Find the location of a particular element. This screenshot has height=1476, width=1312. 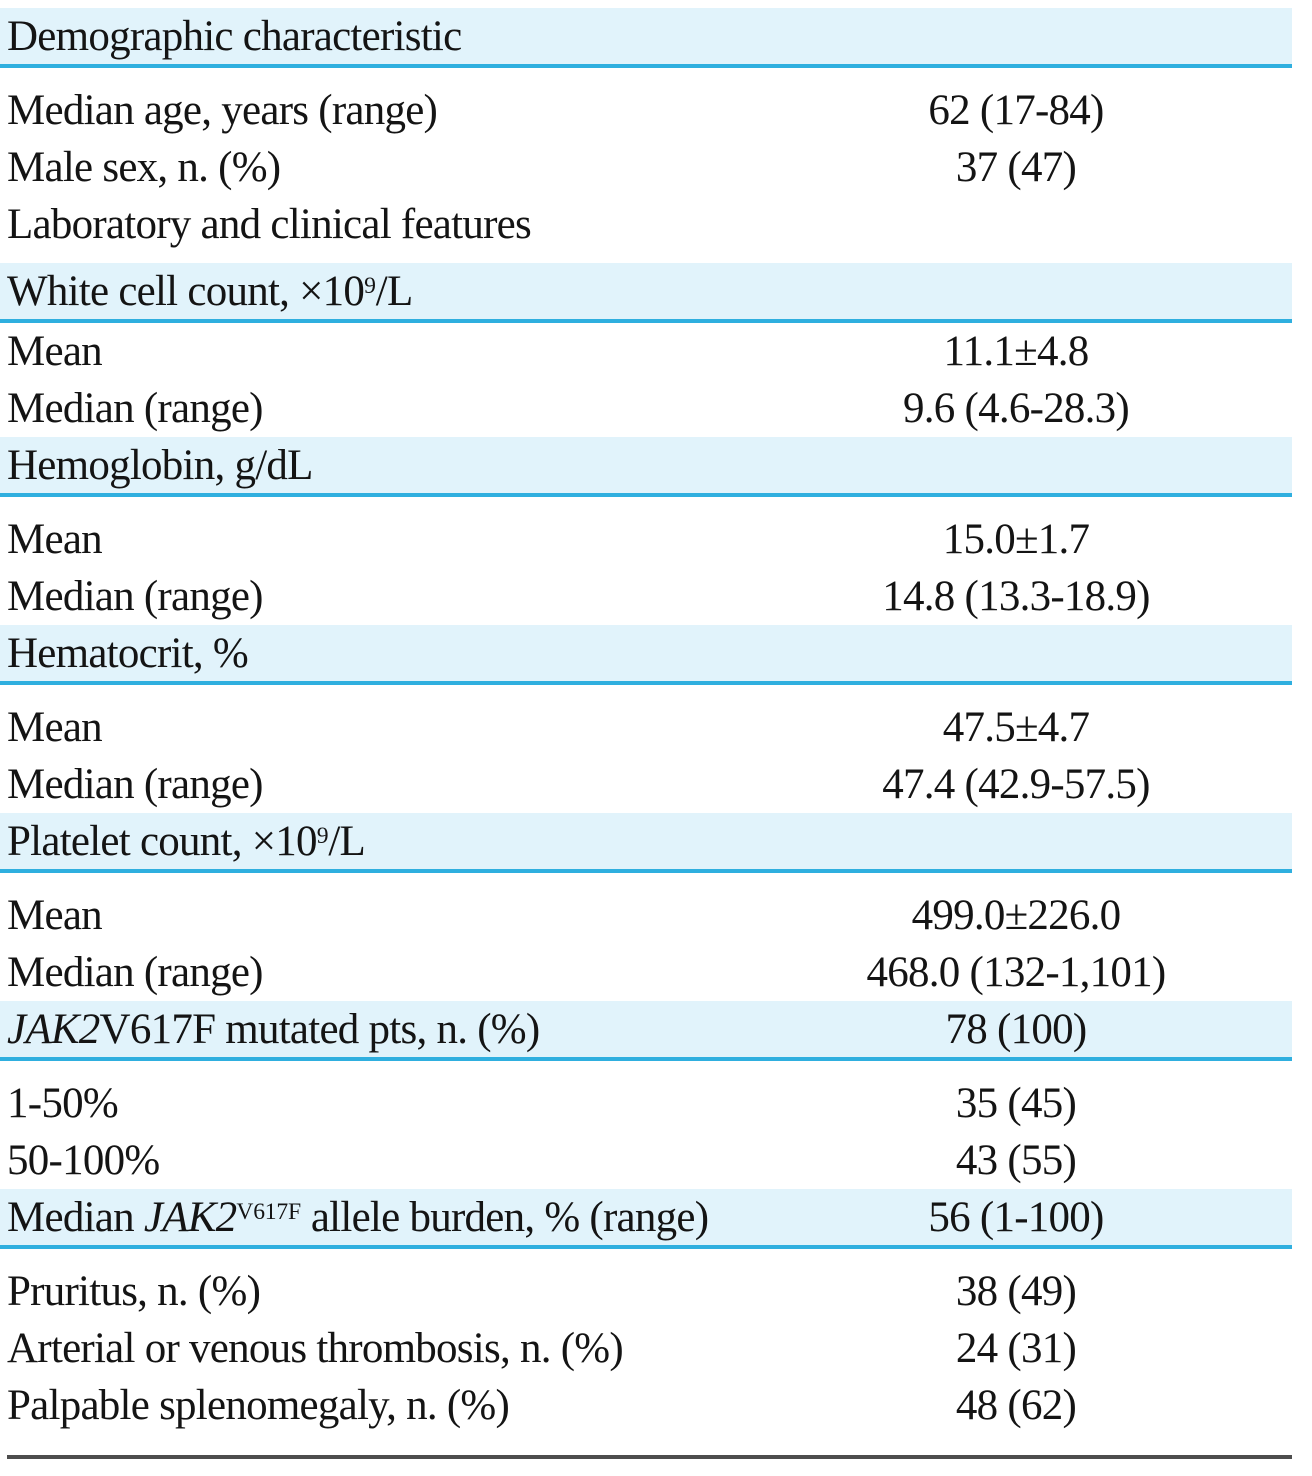

table-row-hct-median: Median (range) 47.4 (42.9-57.5) is located at coordinates (646, 784).